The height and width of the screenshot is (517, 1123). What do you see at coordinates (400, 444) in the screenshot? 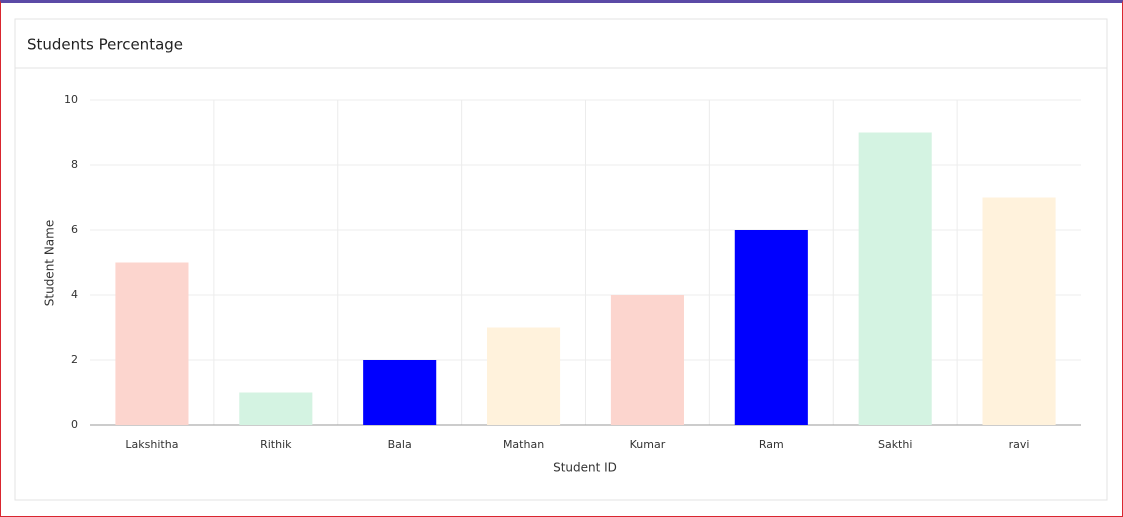
I see `x-tick-label: Bala` at bounding box center [400, 444].